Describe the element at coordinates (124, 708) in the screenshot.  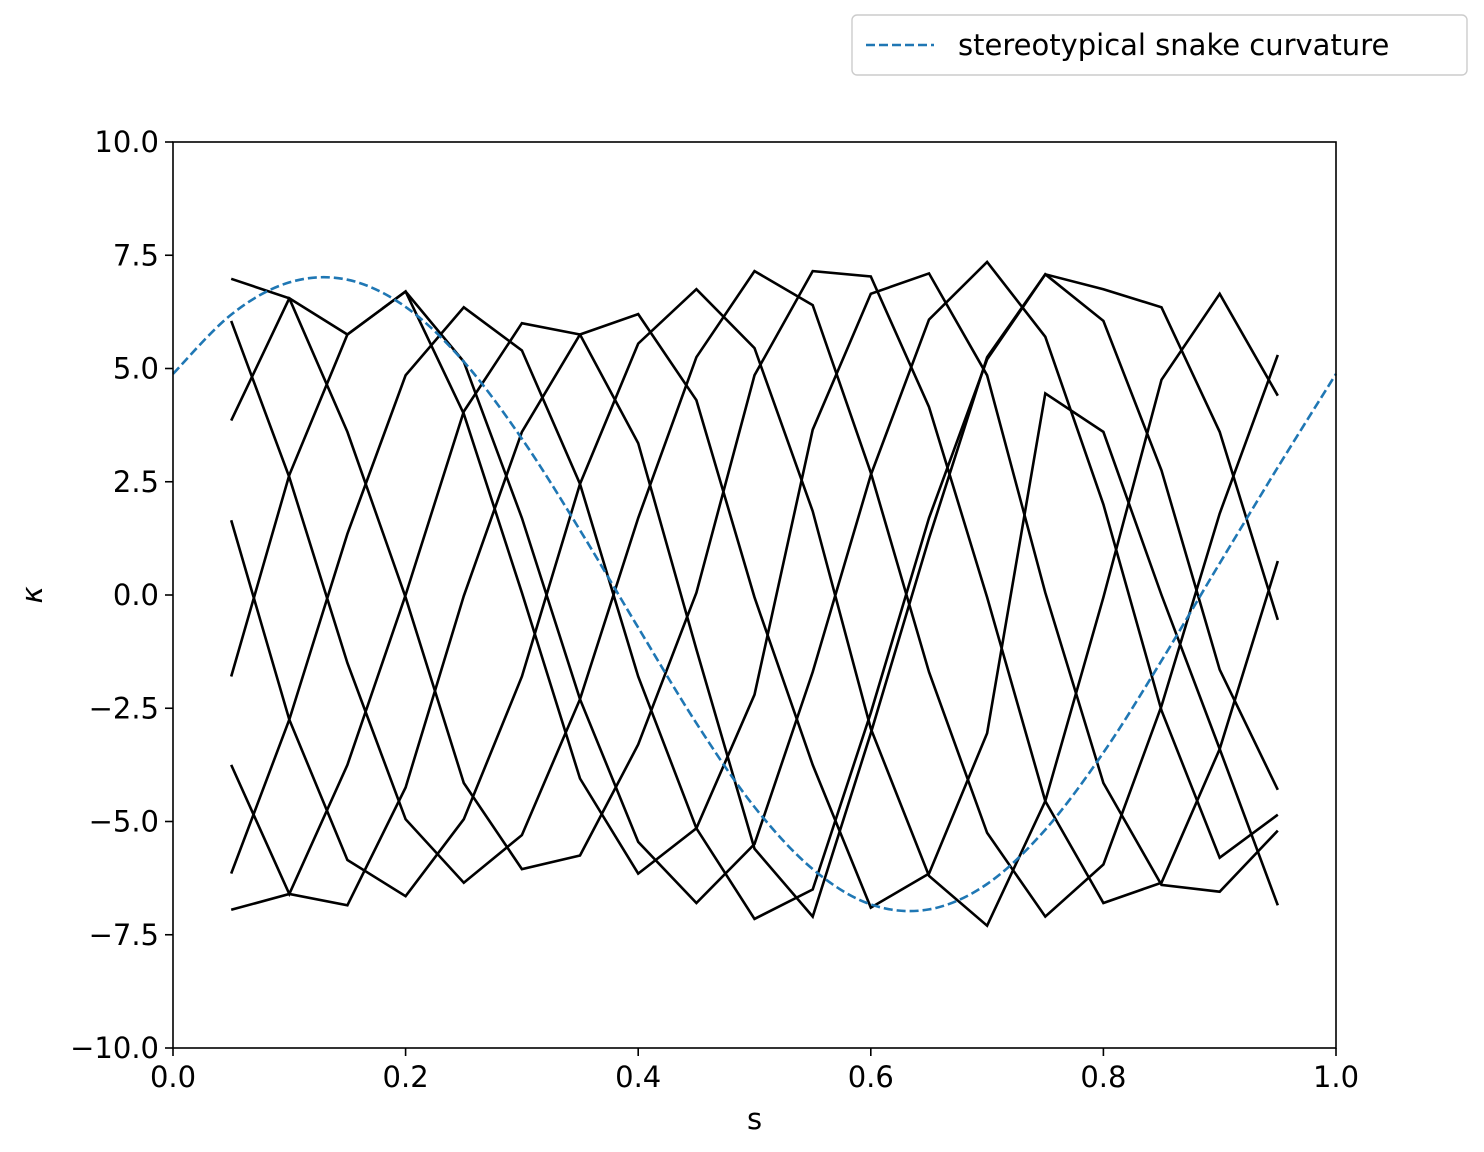
I see `y-tick-label: −2.5` at that location.